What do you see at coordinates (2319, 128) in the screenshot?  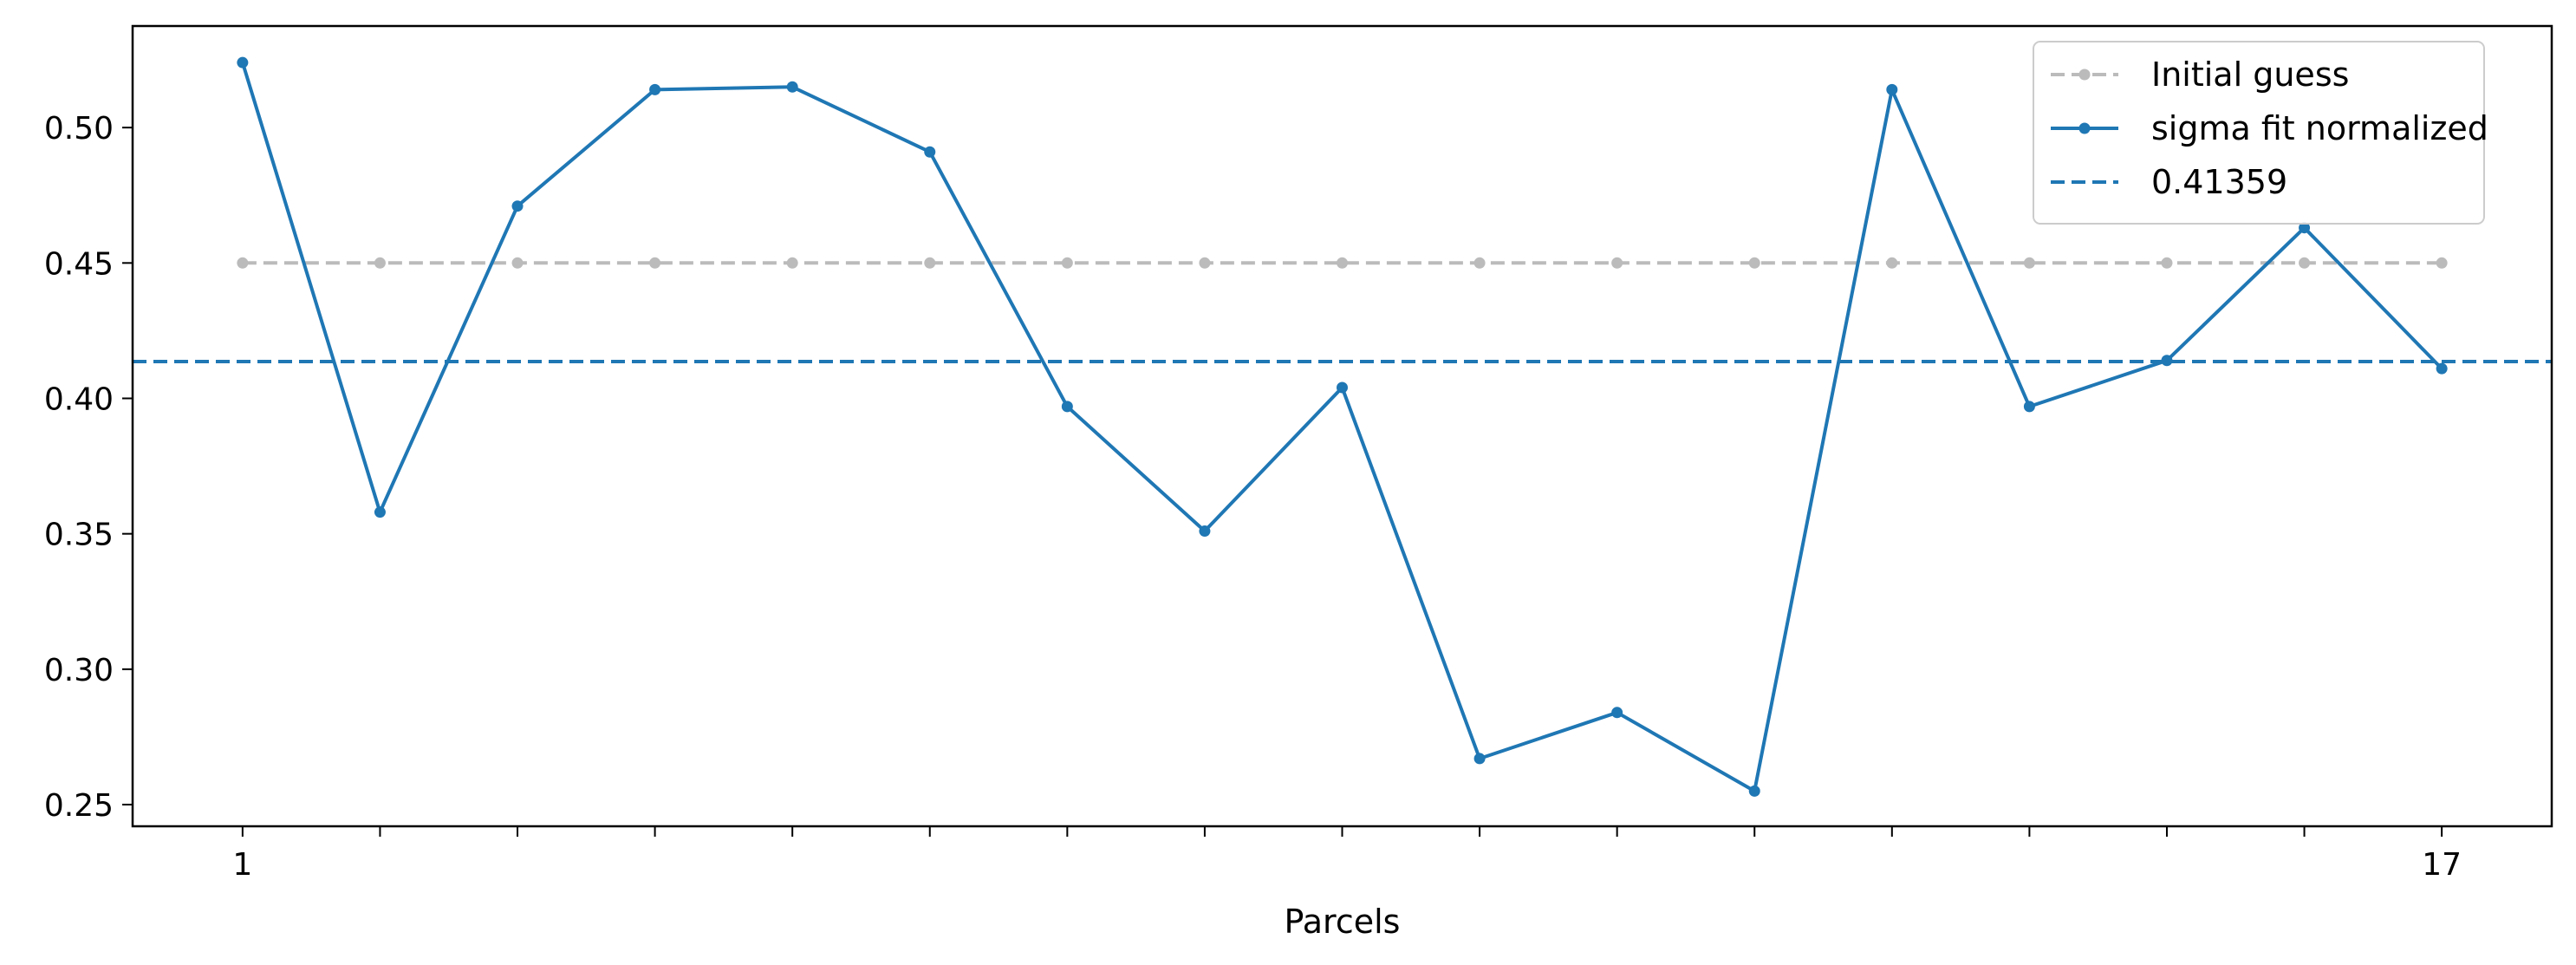 I see `legend-label-sigma-fit-normalized: sigma fit normalized` at bounding box center [2319, 128].